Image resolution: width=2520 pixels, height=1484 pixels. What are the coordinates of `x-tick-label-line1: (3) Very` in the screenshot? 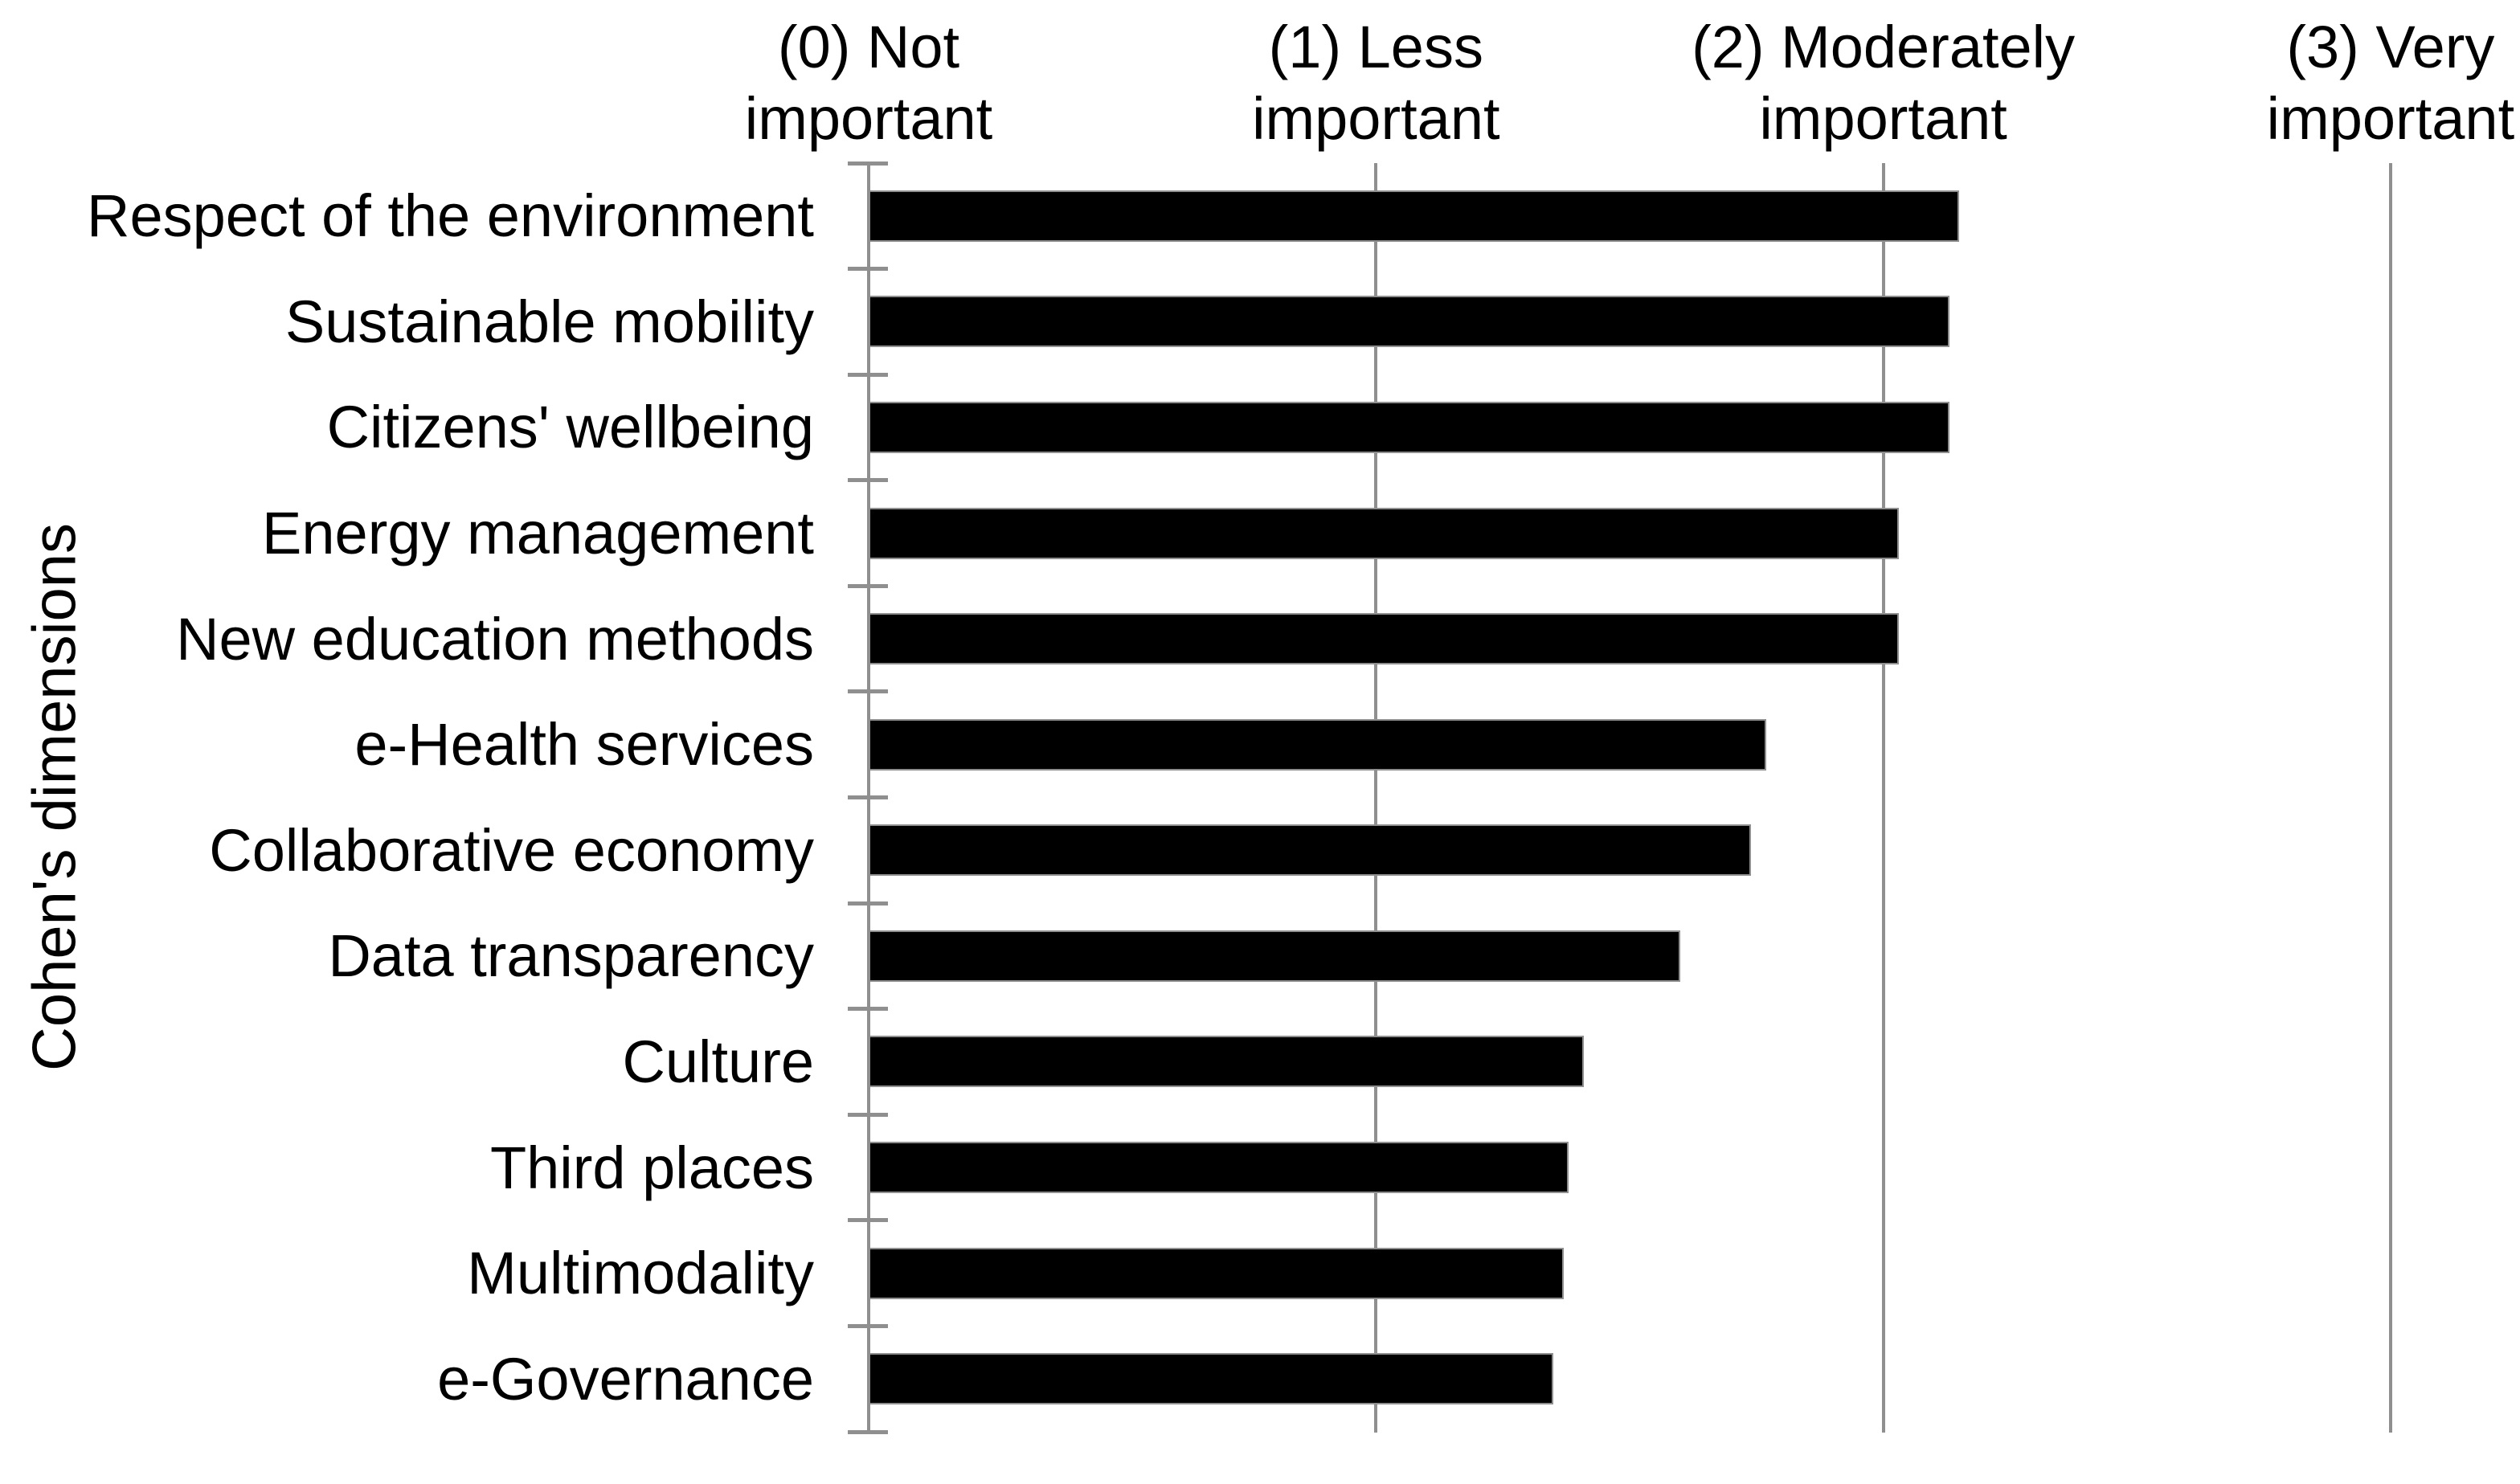 It's located at (2390, 47).